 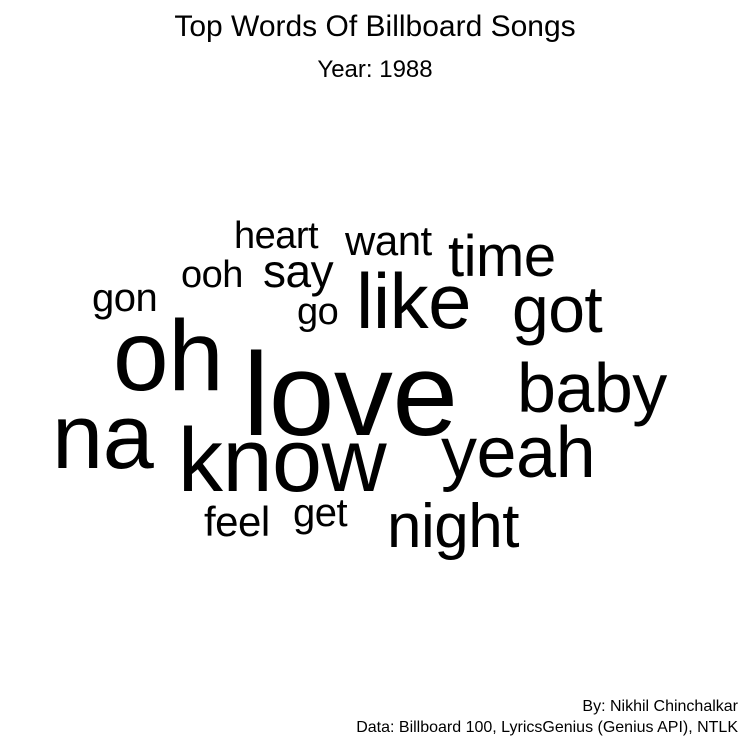 I want to click on word-like: like, so click(x=414, y=301).